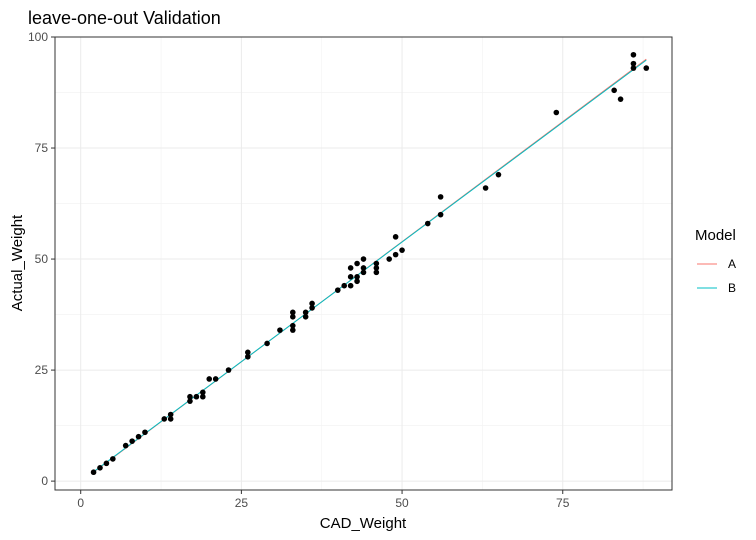 The width and height of the screenshot is (756, 540). Describe the element at coordinates (80, 503) in the screenshot. I see `x-tick-label: 0` at that location.